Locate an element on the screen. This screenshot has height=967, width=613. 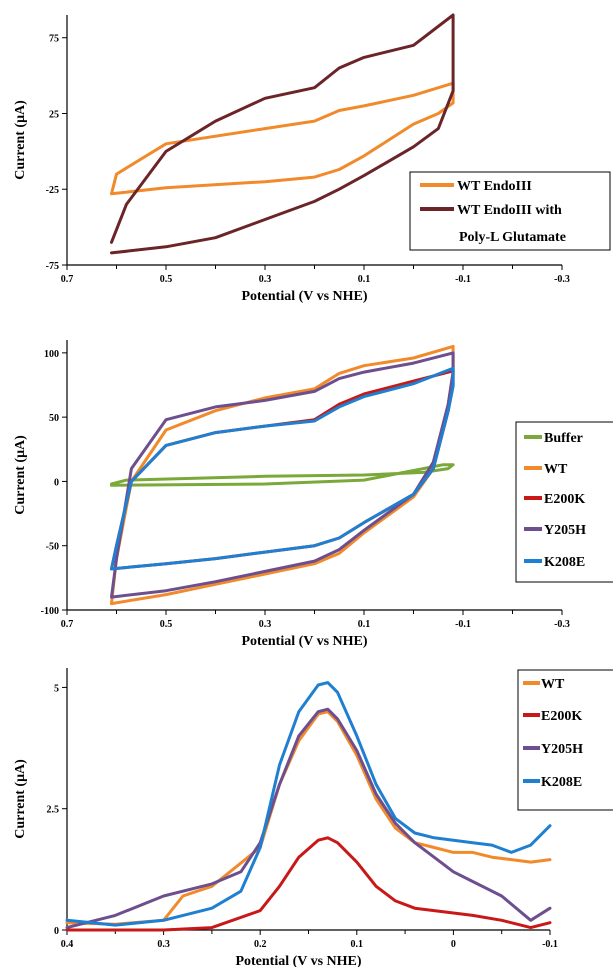
x-tick-label: 0.2 is located at coordinates (260, 944).